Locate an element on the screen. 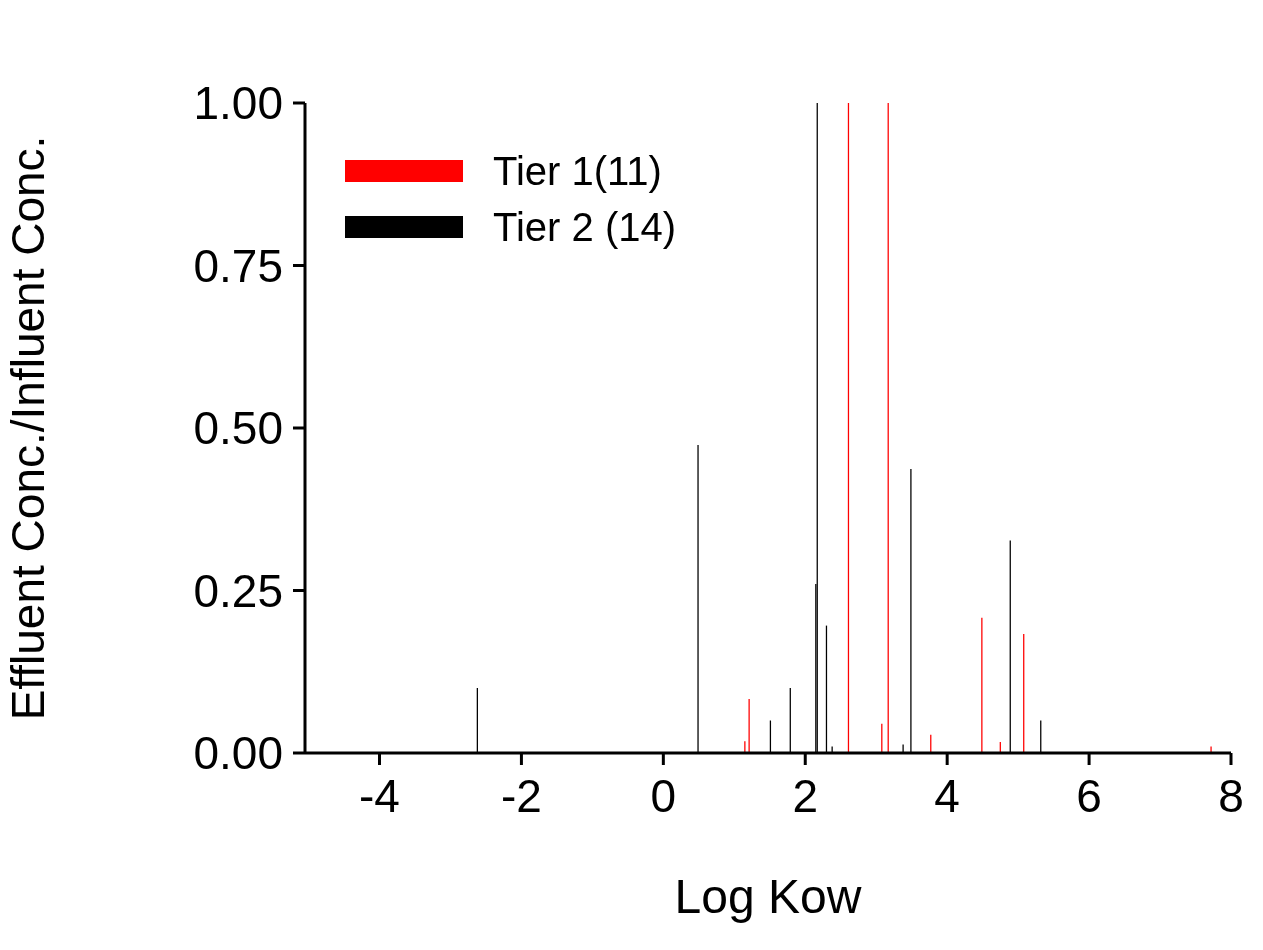  y-axis-title: Effluent Conc./Influent Conc. is located at coordinates (28, 428).